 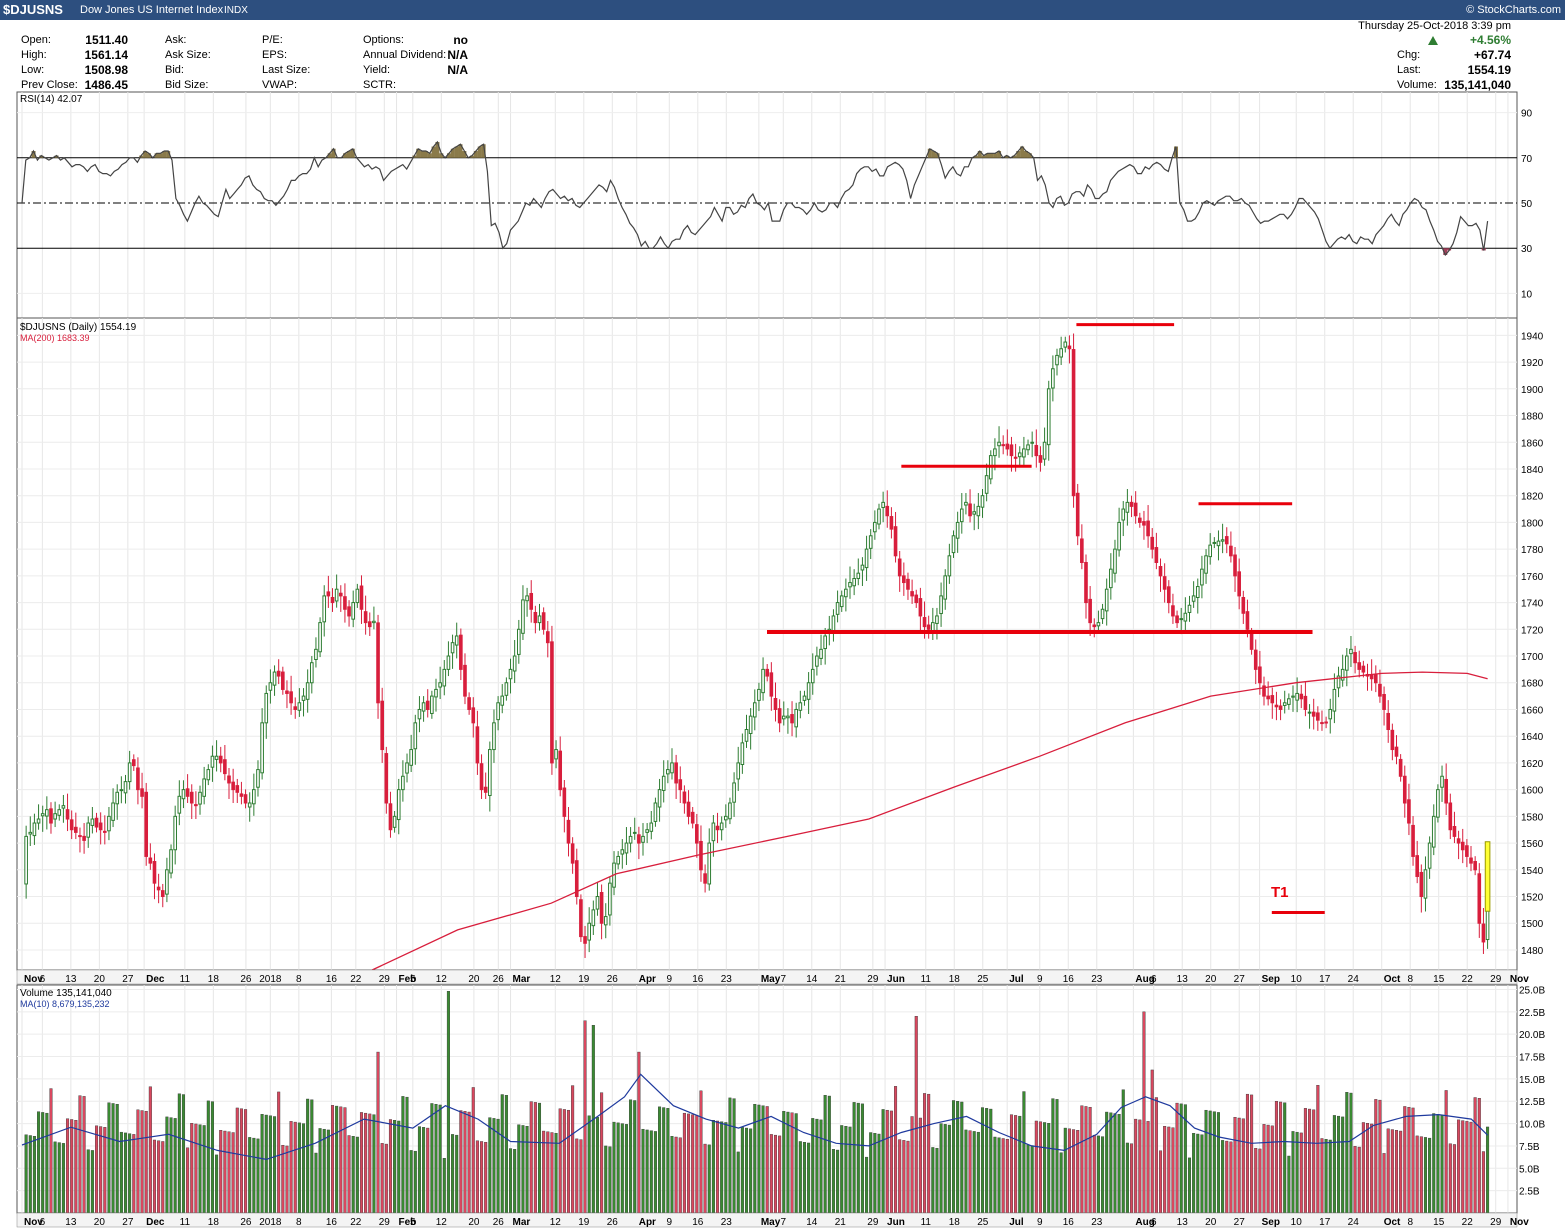 What do you see at coordinates (896, 1222) in the screenshot?
I see `x-tick-label: Jun` at bounding box center [896, 1222].